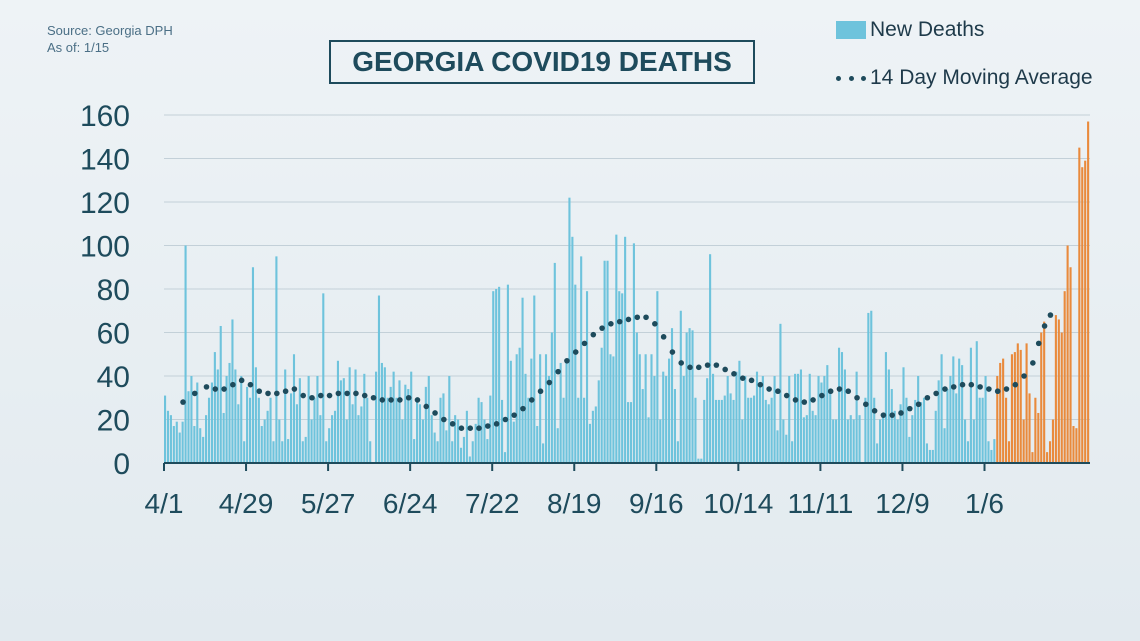 This screenshot has width=1140, height=641. What do you see at coordinates (105, 160) in the screenshot?
I see `y-tick-label: 140` at bounding box center [105, 160].